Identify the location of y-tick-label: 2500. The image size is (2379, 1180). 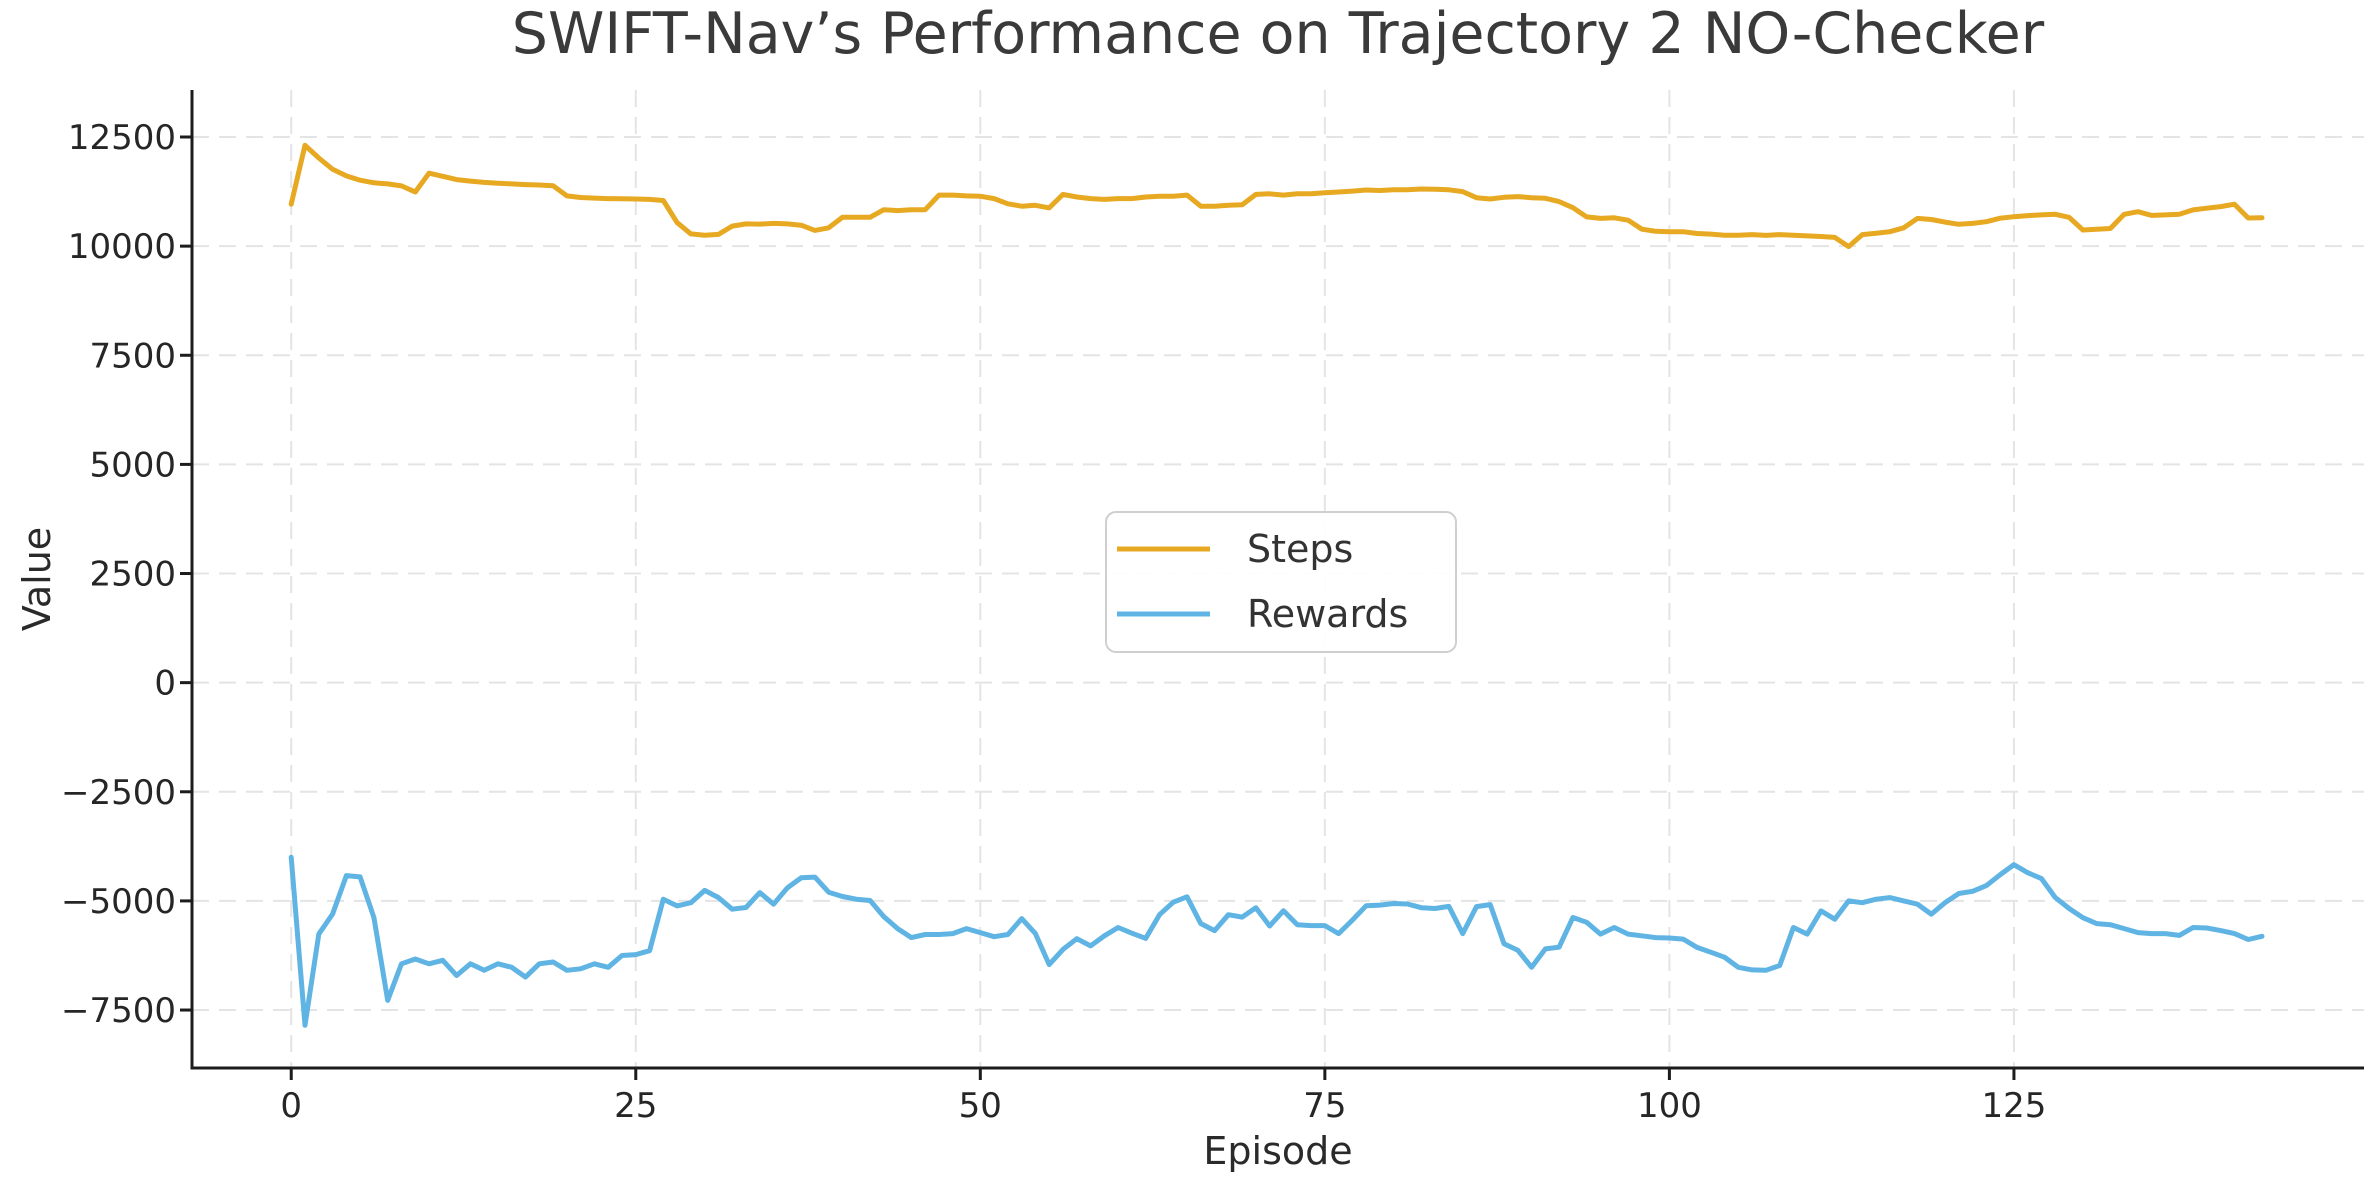
(132, 575).